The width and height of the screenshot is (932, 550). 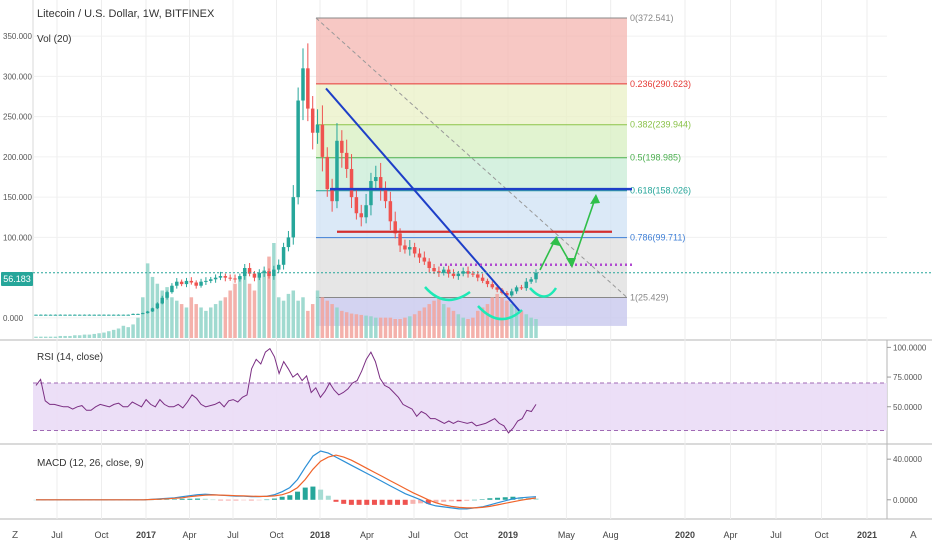 I want to click on price-axis-tick: 250.000, so click(x=17, y=117).